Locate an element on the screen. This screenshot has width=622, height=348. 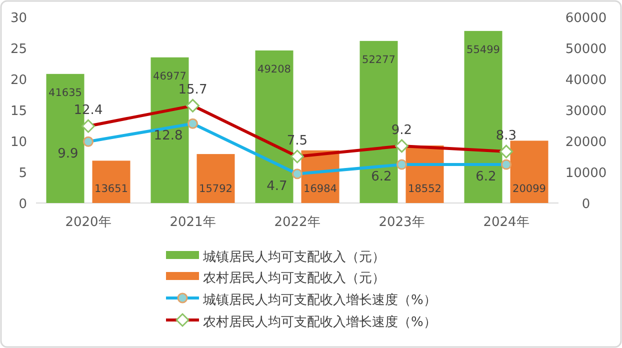
data-label: 49208 is located at coordinates (274, 69).